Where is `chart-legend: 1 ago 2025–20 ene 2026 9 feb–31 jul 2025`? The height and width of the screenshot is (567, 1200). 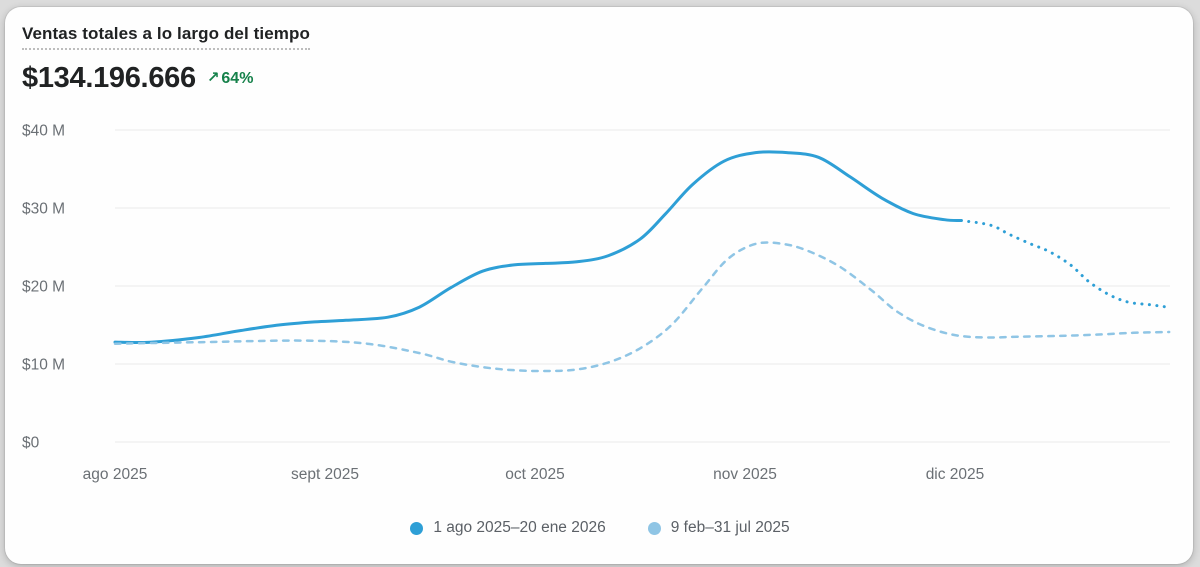 chart-legend: 1 ago 2025–20 ene 2026 9 feb–31 jul 2025 is located at coordinates (600, 528).